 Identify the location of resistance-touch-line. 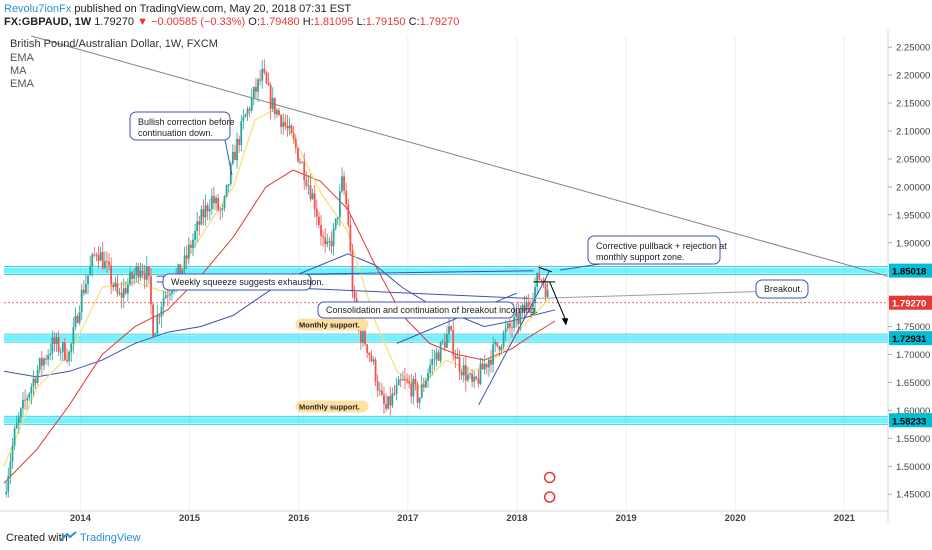
(545, 269).